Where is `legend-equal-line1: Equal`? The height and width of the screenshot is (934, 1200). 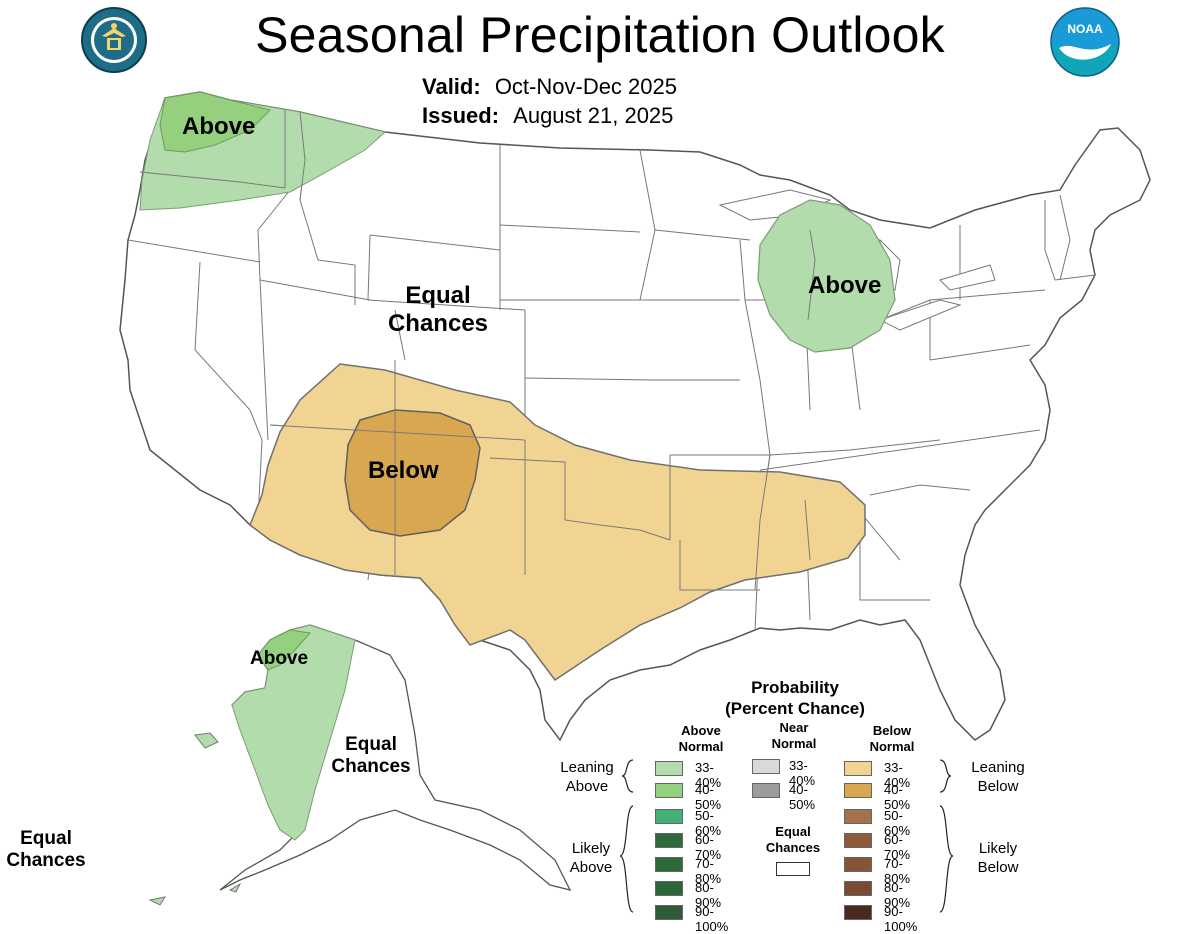 legend-equal-line1: Equal is located at coordinates (793, 831).